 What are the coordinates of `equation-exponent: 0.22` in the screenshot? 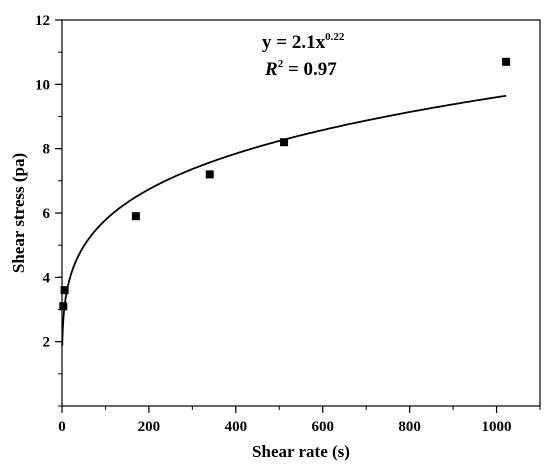 It's located at (335, 37).